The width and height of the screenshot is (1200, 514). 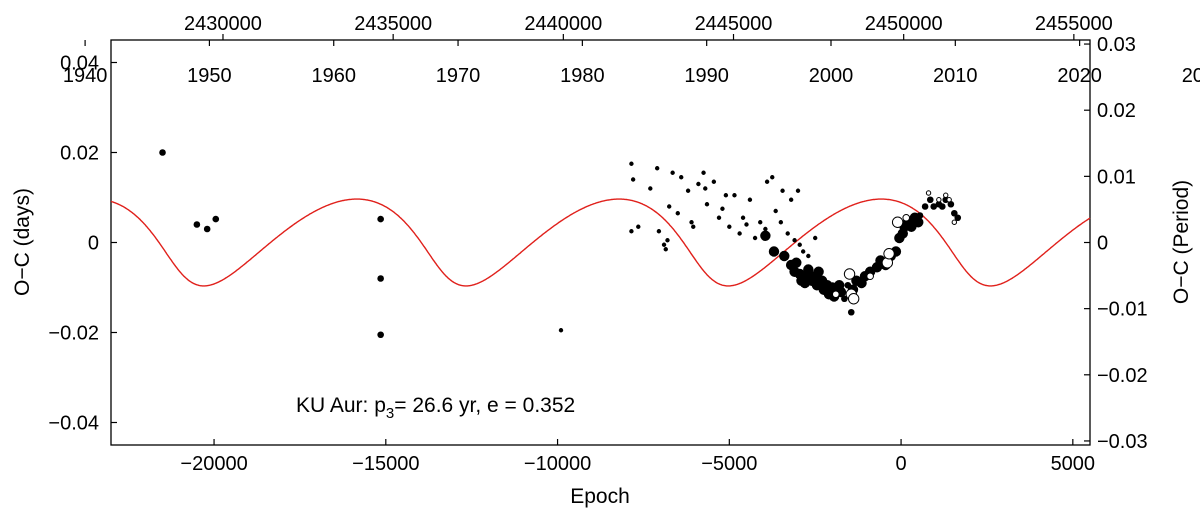 I want to click on jd-tick-label: 2445000, so click(x=734, y=24).